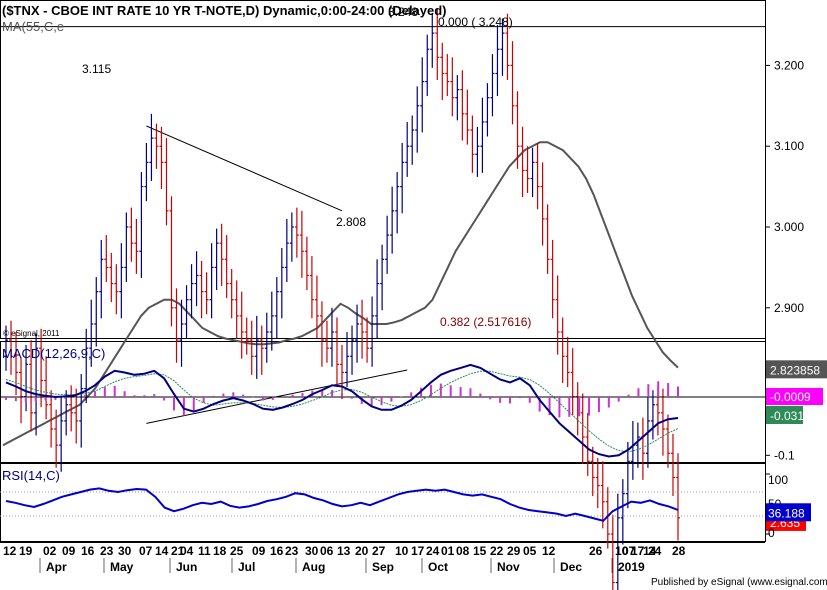  What do you see at coordinates (679, 551) in the screenshot?
I see `x-day-label: 28` at bounding box center [679, 551].